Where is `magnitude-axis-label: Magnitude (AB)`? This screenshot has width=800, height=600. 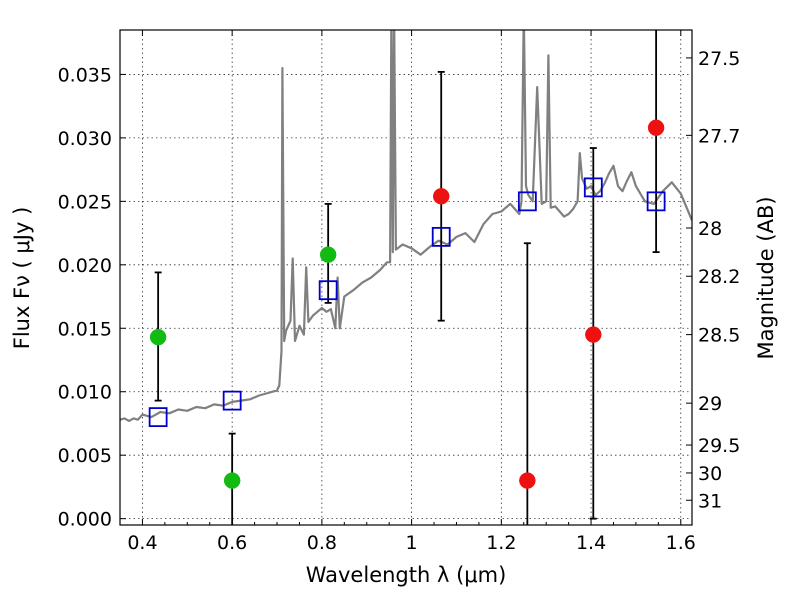
magnitude-axis-label: Magnitude (AB) is located at coordinates (766, 277).